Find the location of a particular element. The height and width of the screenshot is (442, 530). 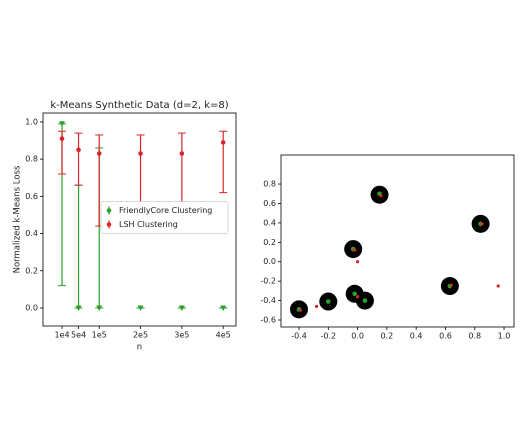

legend-label: FriendlyCore Clustering is located at coordinates (165, 210).